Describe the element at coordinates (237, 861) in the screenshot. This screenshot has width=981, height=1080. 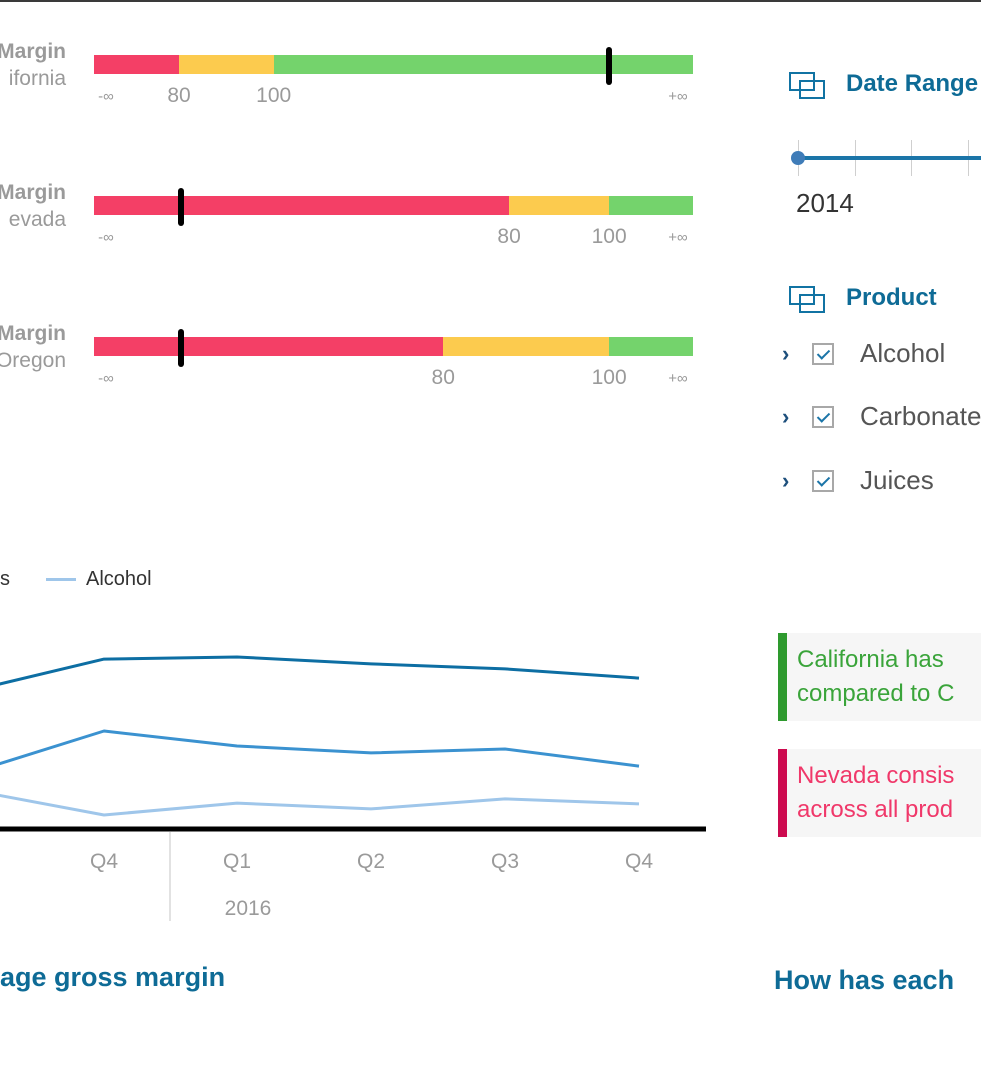
I see `x-tick-label: Q1` at that location.